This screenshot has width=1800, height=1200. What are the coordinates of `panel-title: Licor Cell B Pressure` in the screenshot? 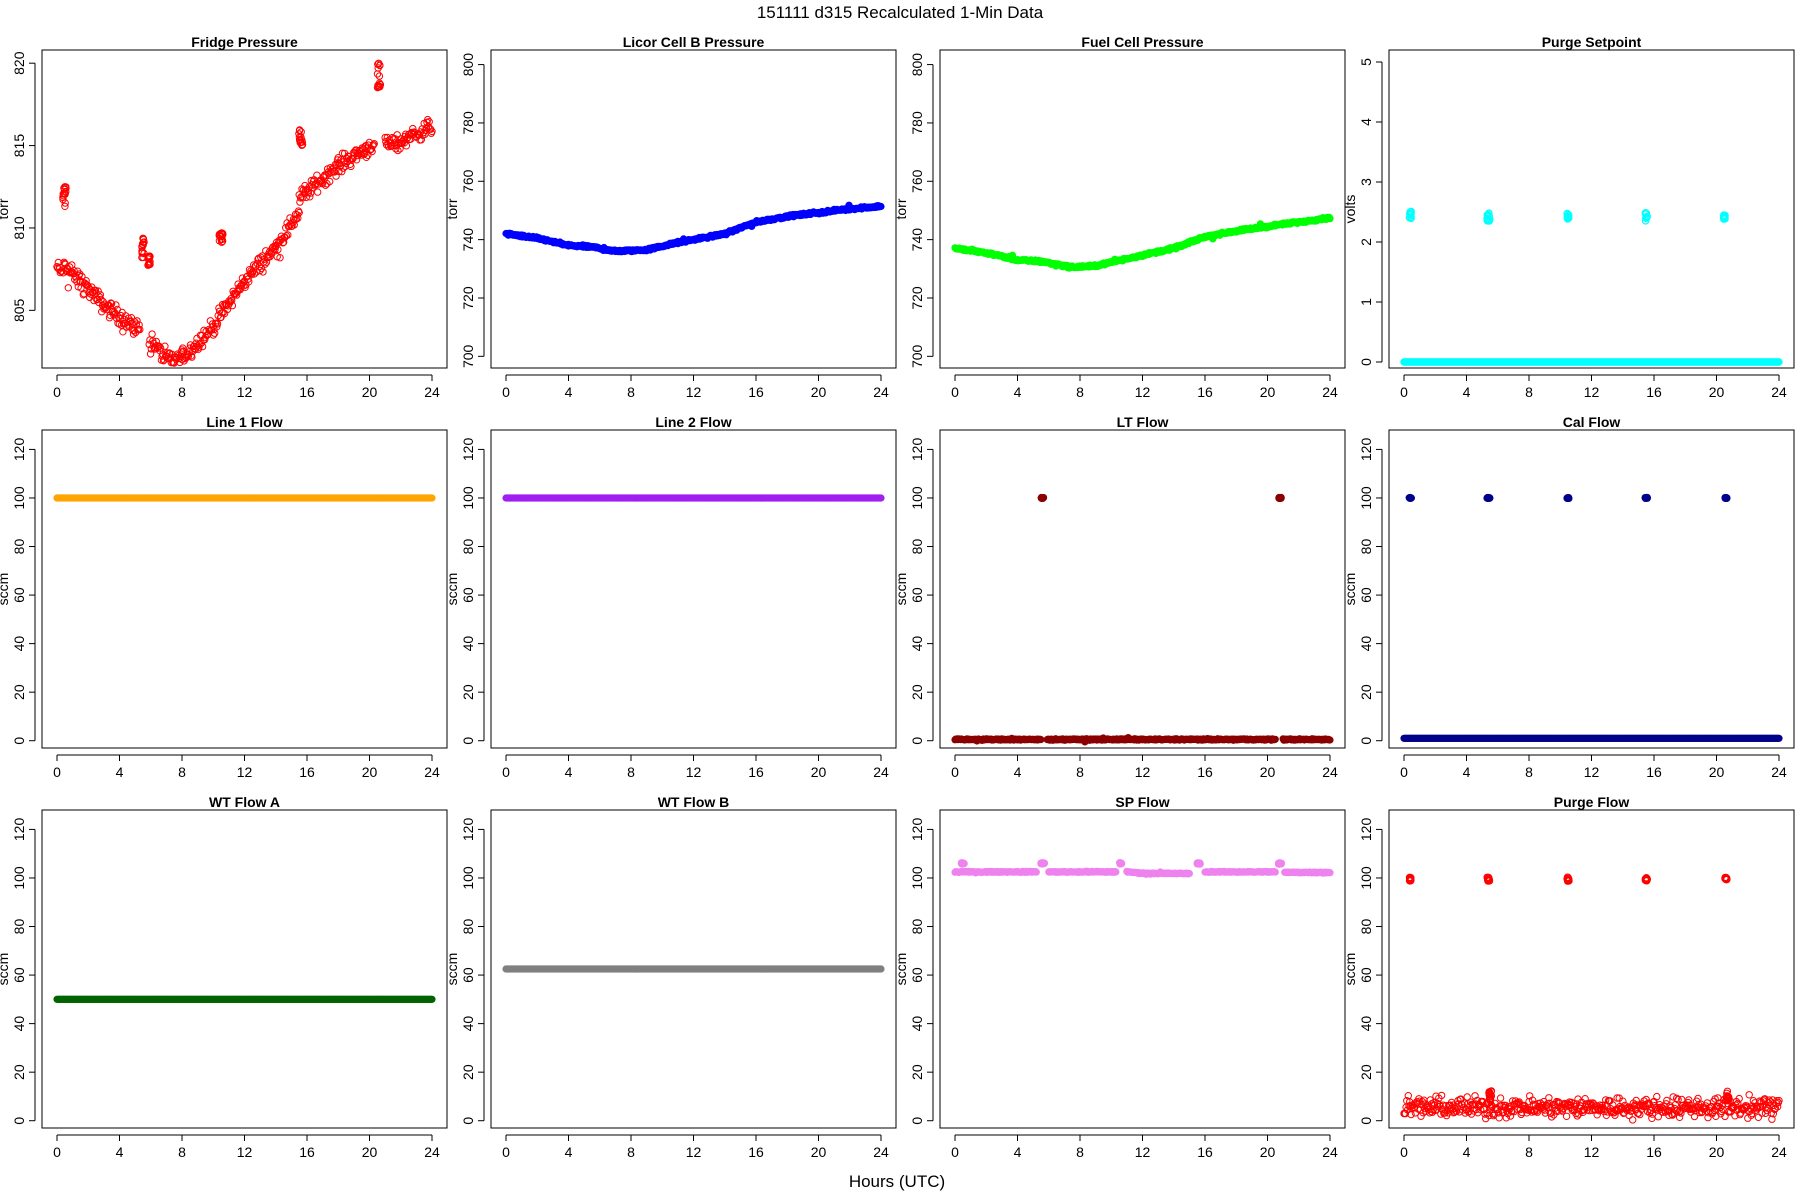 It's located at (694, 42).